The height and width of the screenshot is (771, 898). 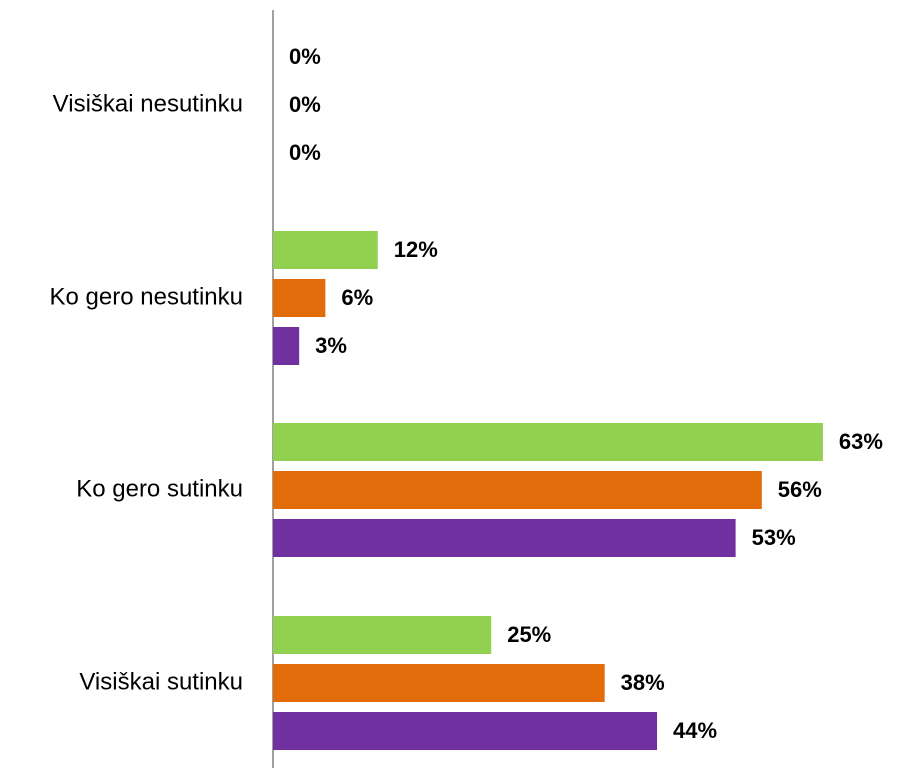 I want to click on value-label: 63%, so click(x=861, y=441).